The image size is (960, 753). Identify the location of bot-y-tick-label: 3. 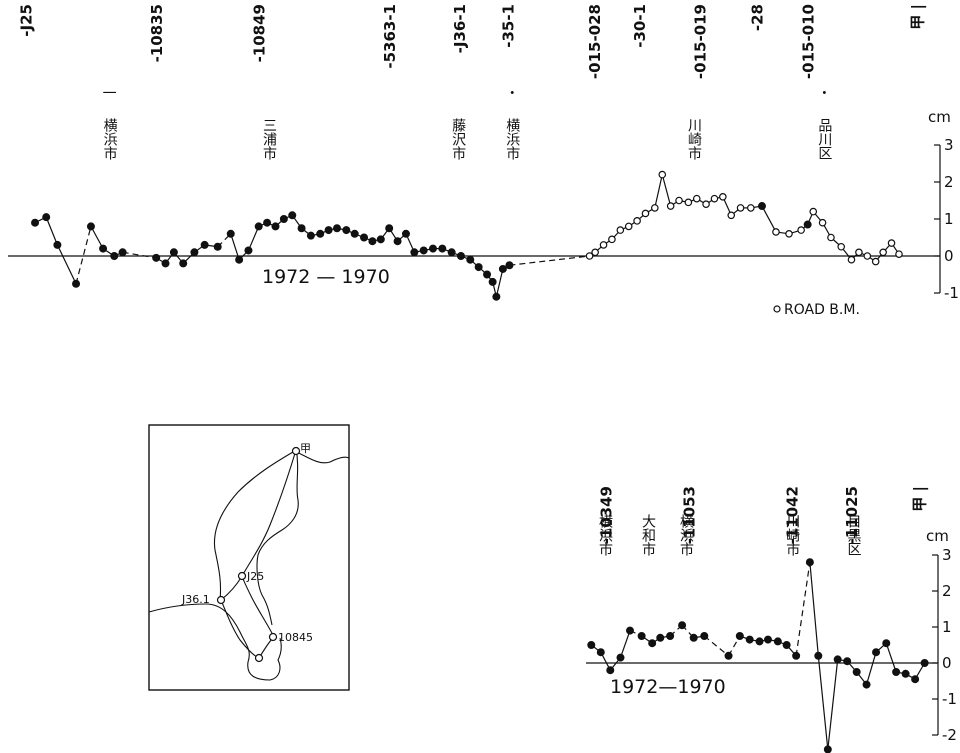
(947, 555).